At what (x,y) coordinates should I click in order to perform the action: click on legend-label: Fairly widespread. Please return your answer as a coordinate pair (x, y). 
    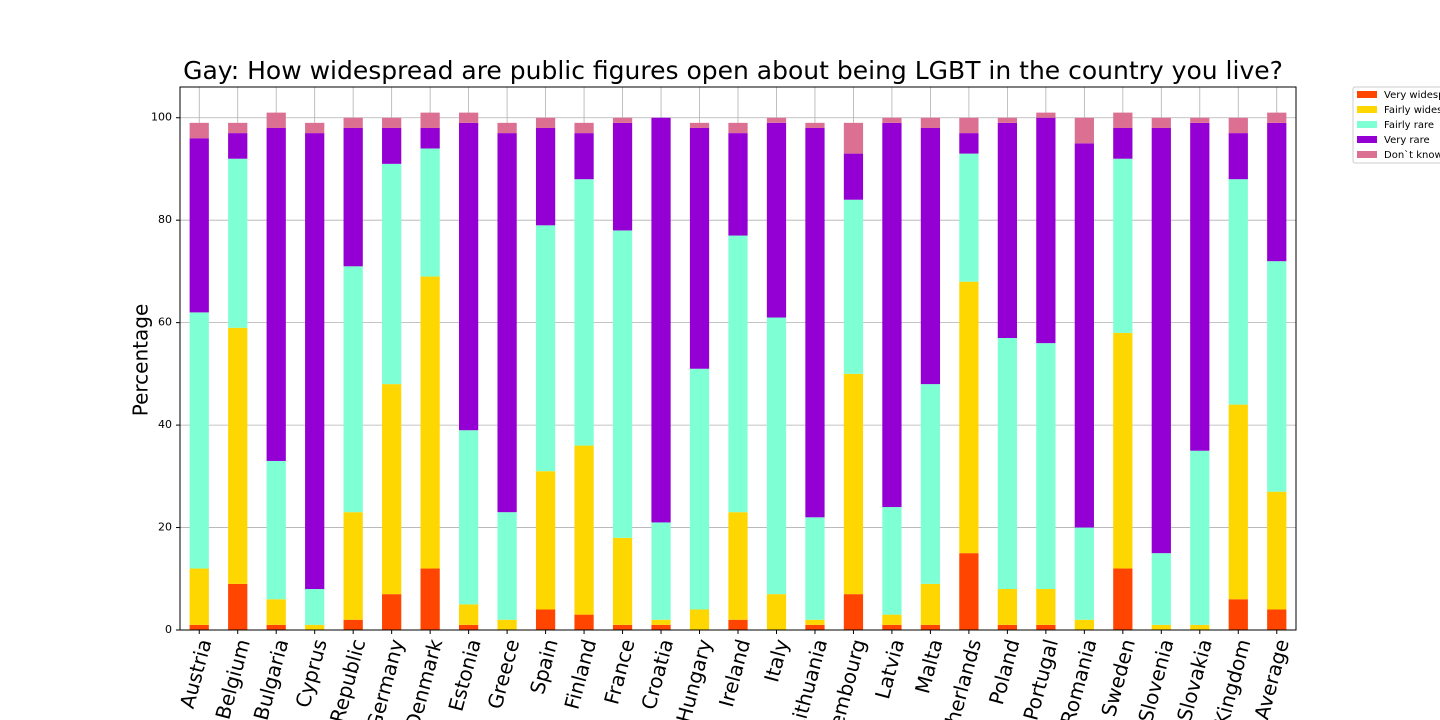
    Looking at the image, I should click on (1412, 110).